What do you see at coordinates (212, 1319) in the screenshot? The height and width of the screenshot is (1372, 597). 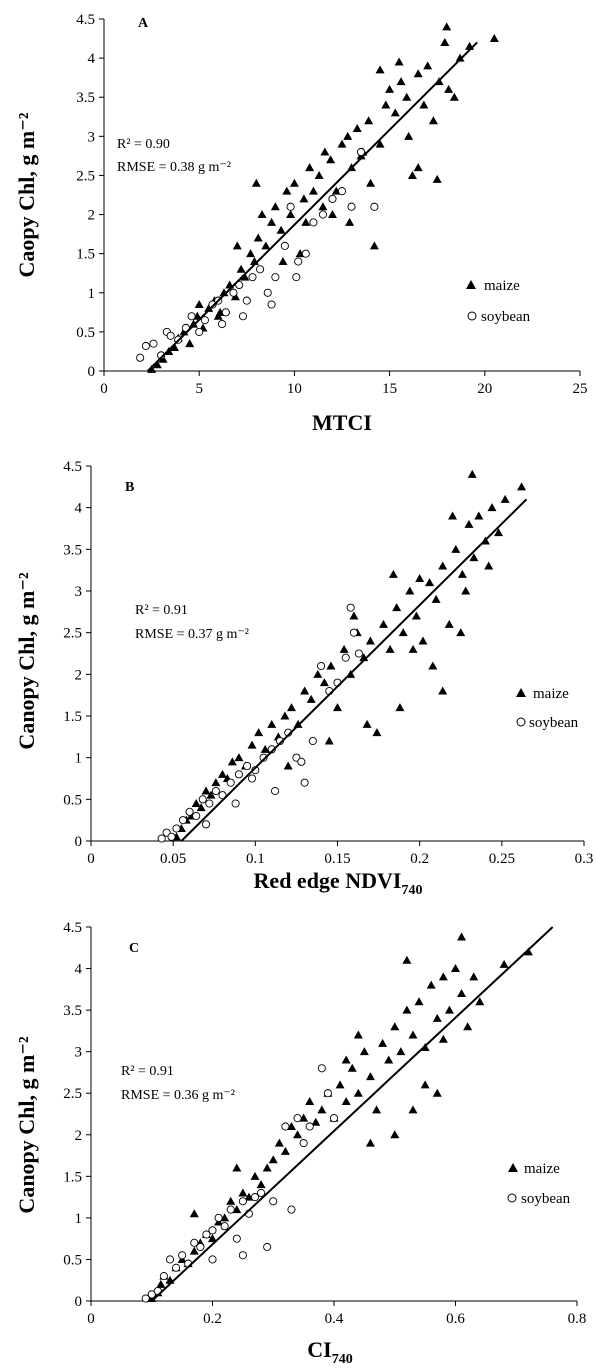 I see `x-tick-label-c: 0.2` at bounding box center [212, 1319].